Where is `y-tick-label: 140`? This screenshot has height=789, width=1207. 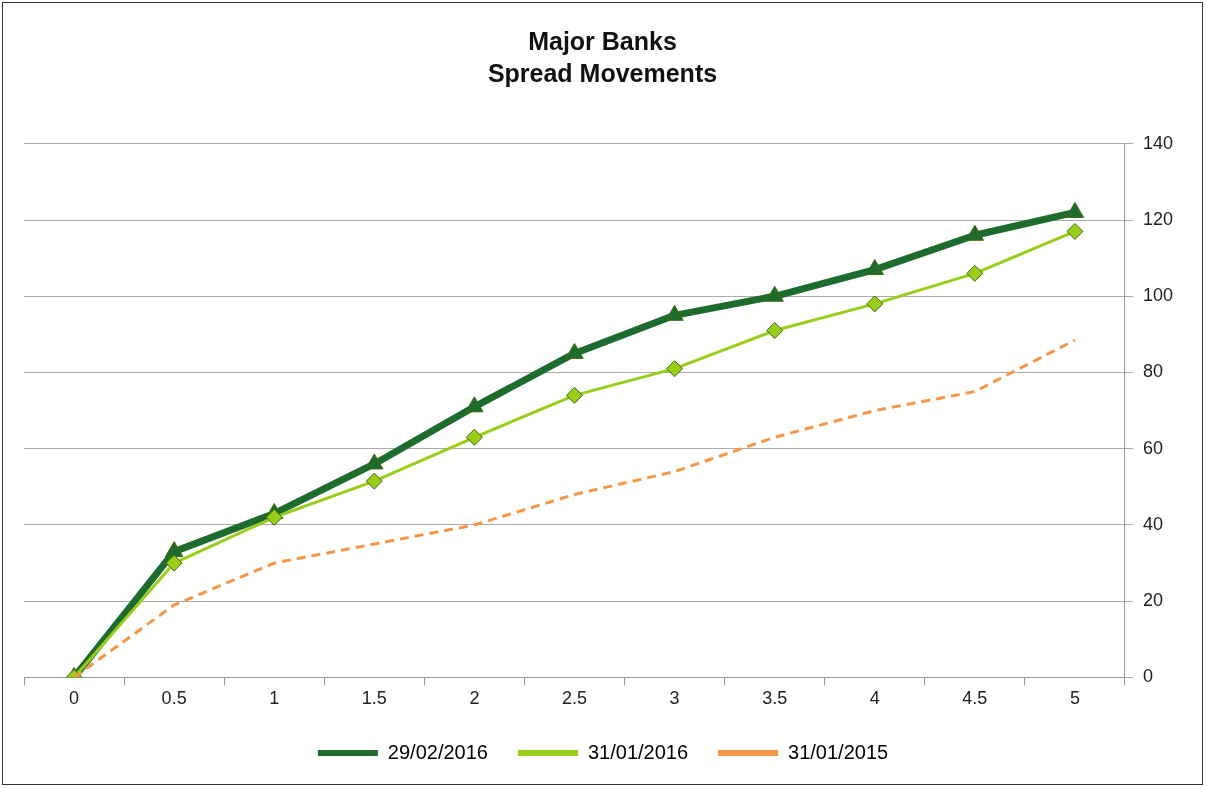 y-tick-label: 140 is located at coordinates (1158, 142).